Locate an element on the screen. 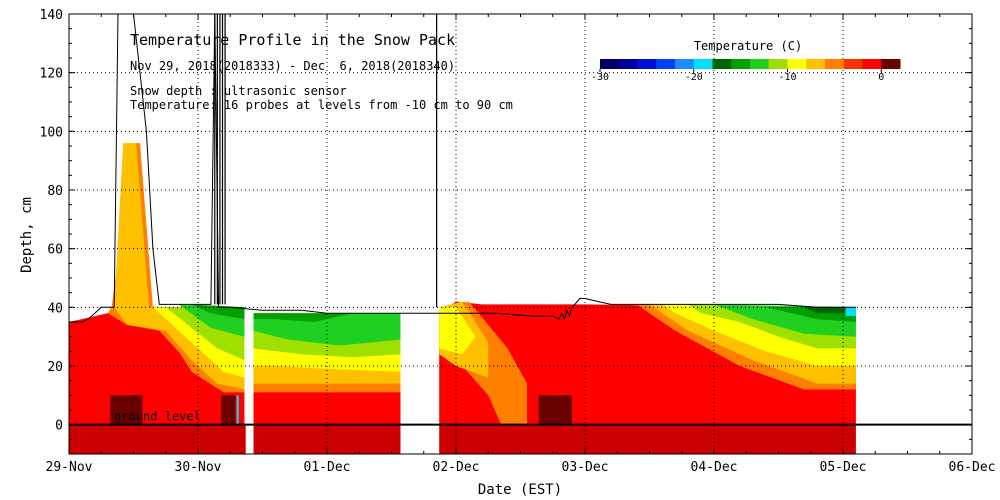 The width and height of the screenshot is (1000, 500). x-tick-label: 01-Dec is located at coordinates (327, 467).